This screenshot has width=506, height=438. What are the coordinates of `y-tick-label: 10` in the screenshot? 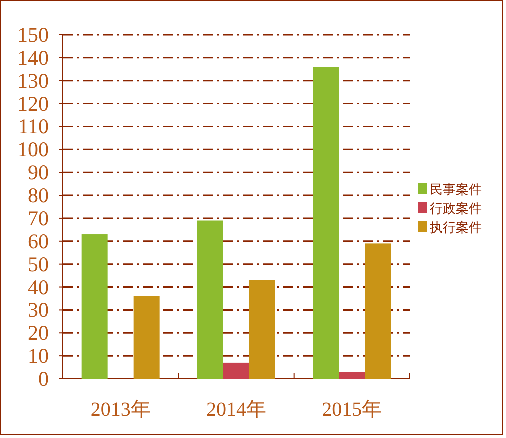 It's located at (38, 356).